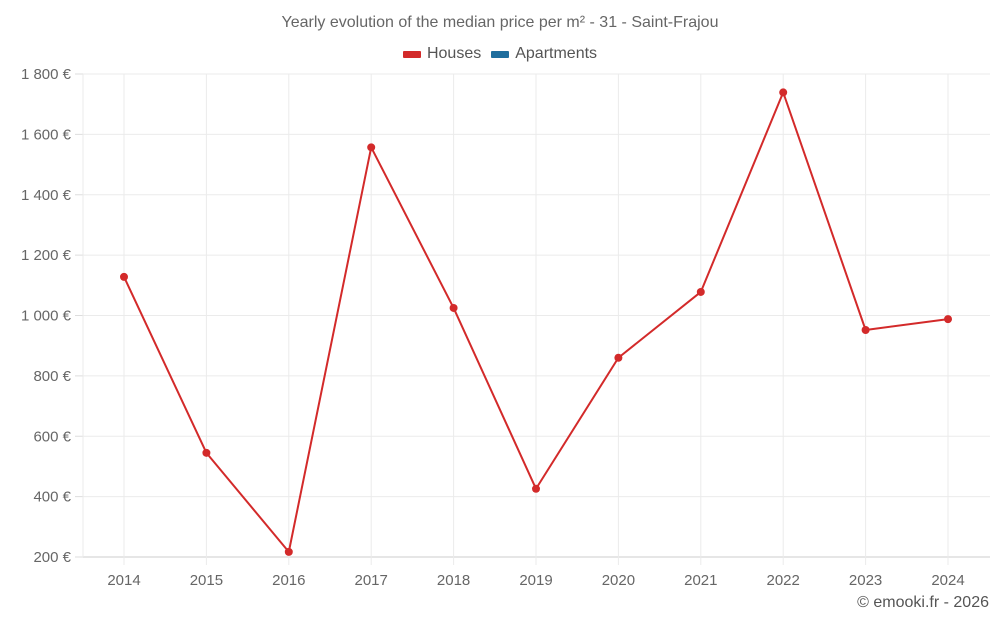 The height and width of the screenshot is (625, 1000). What do you see at coordinates (123, 580) in the screenshot?
I see `x-tick-label: 2014` at bounding box center [123, 580].